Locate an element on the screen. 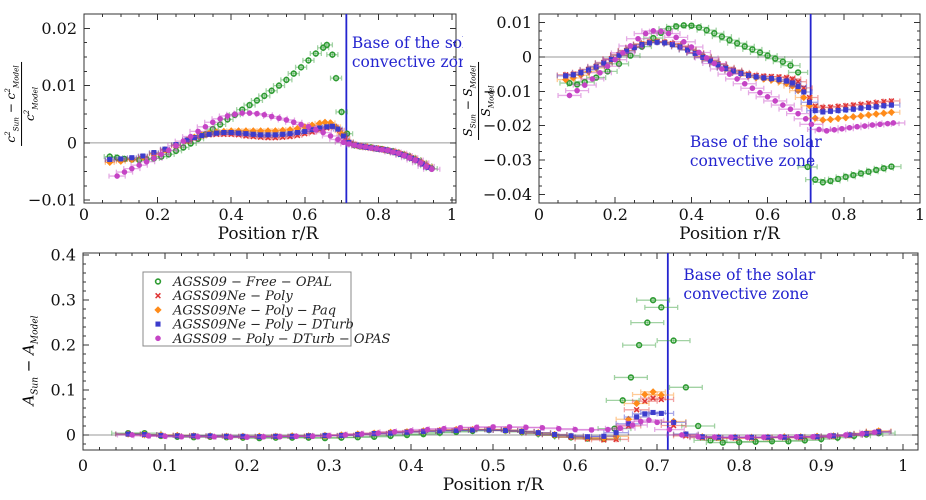 The width and height of the screenshot is (926, 500). legend-box is located at coordinates (247, 309).